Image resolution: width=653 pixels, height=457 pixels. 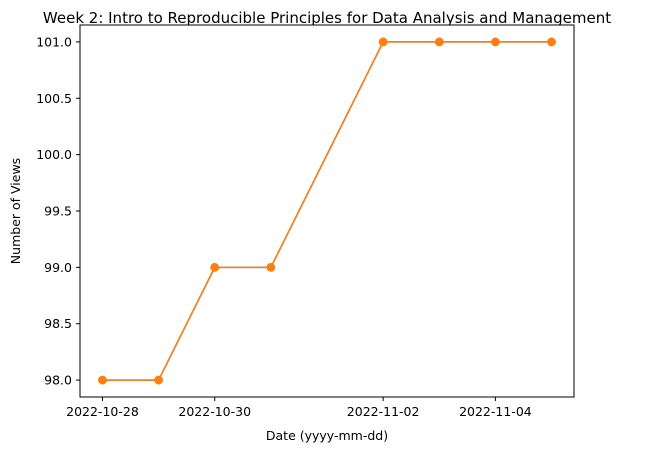 I want to click on x-tick-label: 2022-10-30, so click(x=214, y=411).